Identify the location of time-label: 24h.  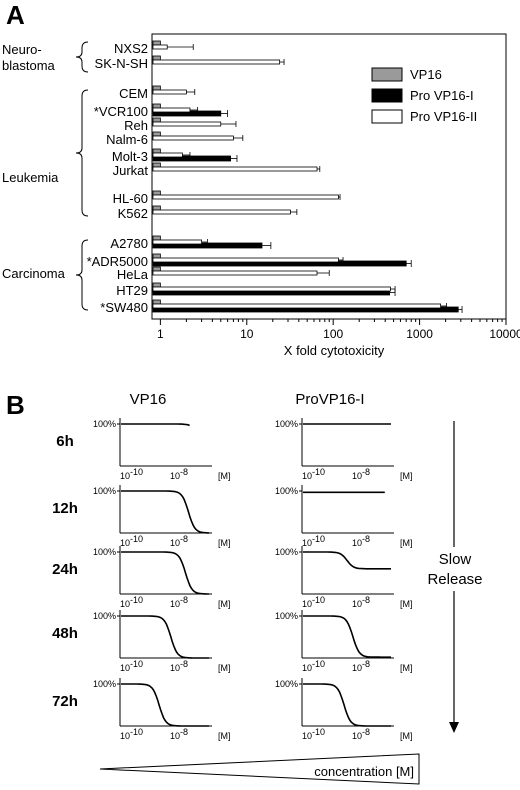
(65, 569).